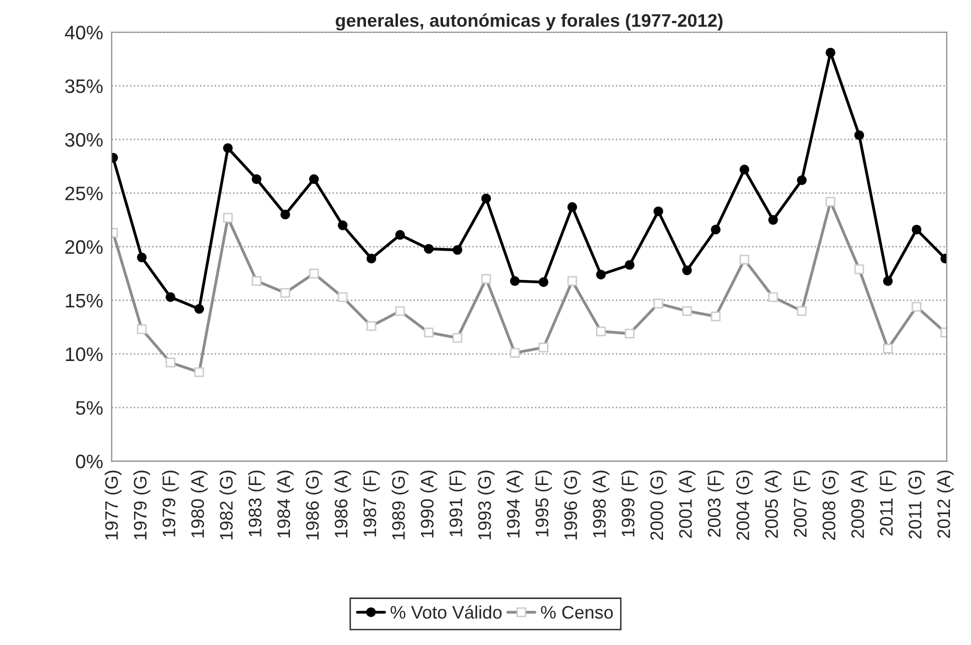  What do you see at coordinates (84, 354) in the screenshot?
I see `y-tick-label: 10%` at bounding box center [84, 354].